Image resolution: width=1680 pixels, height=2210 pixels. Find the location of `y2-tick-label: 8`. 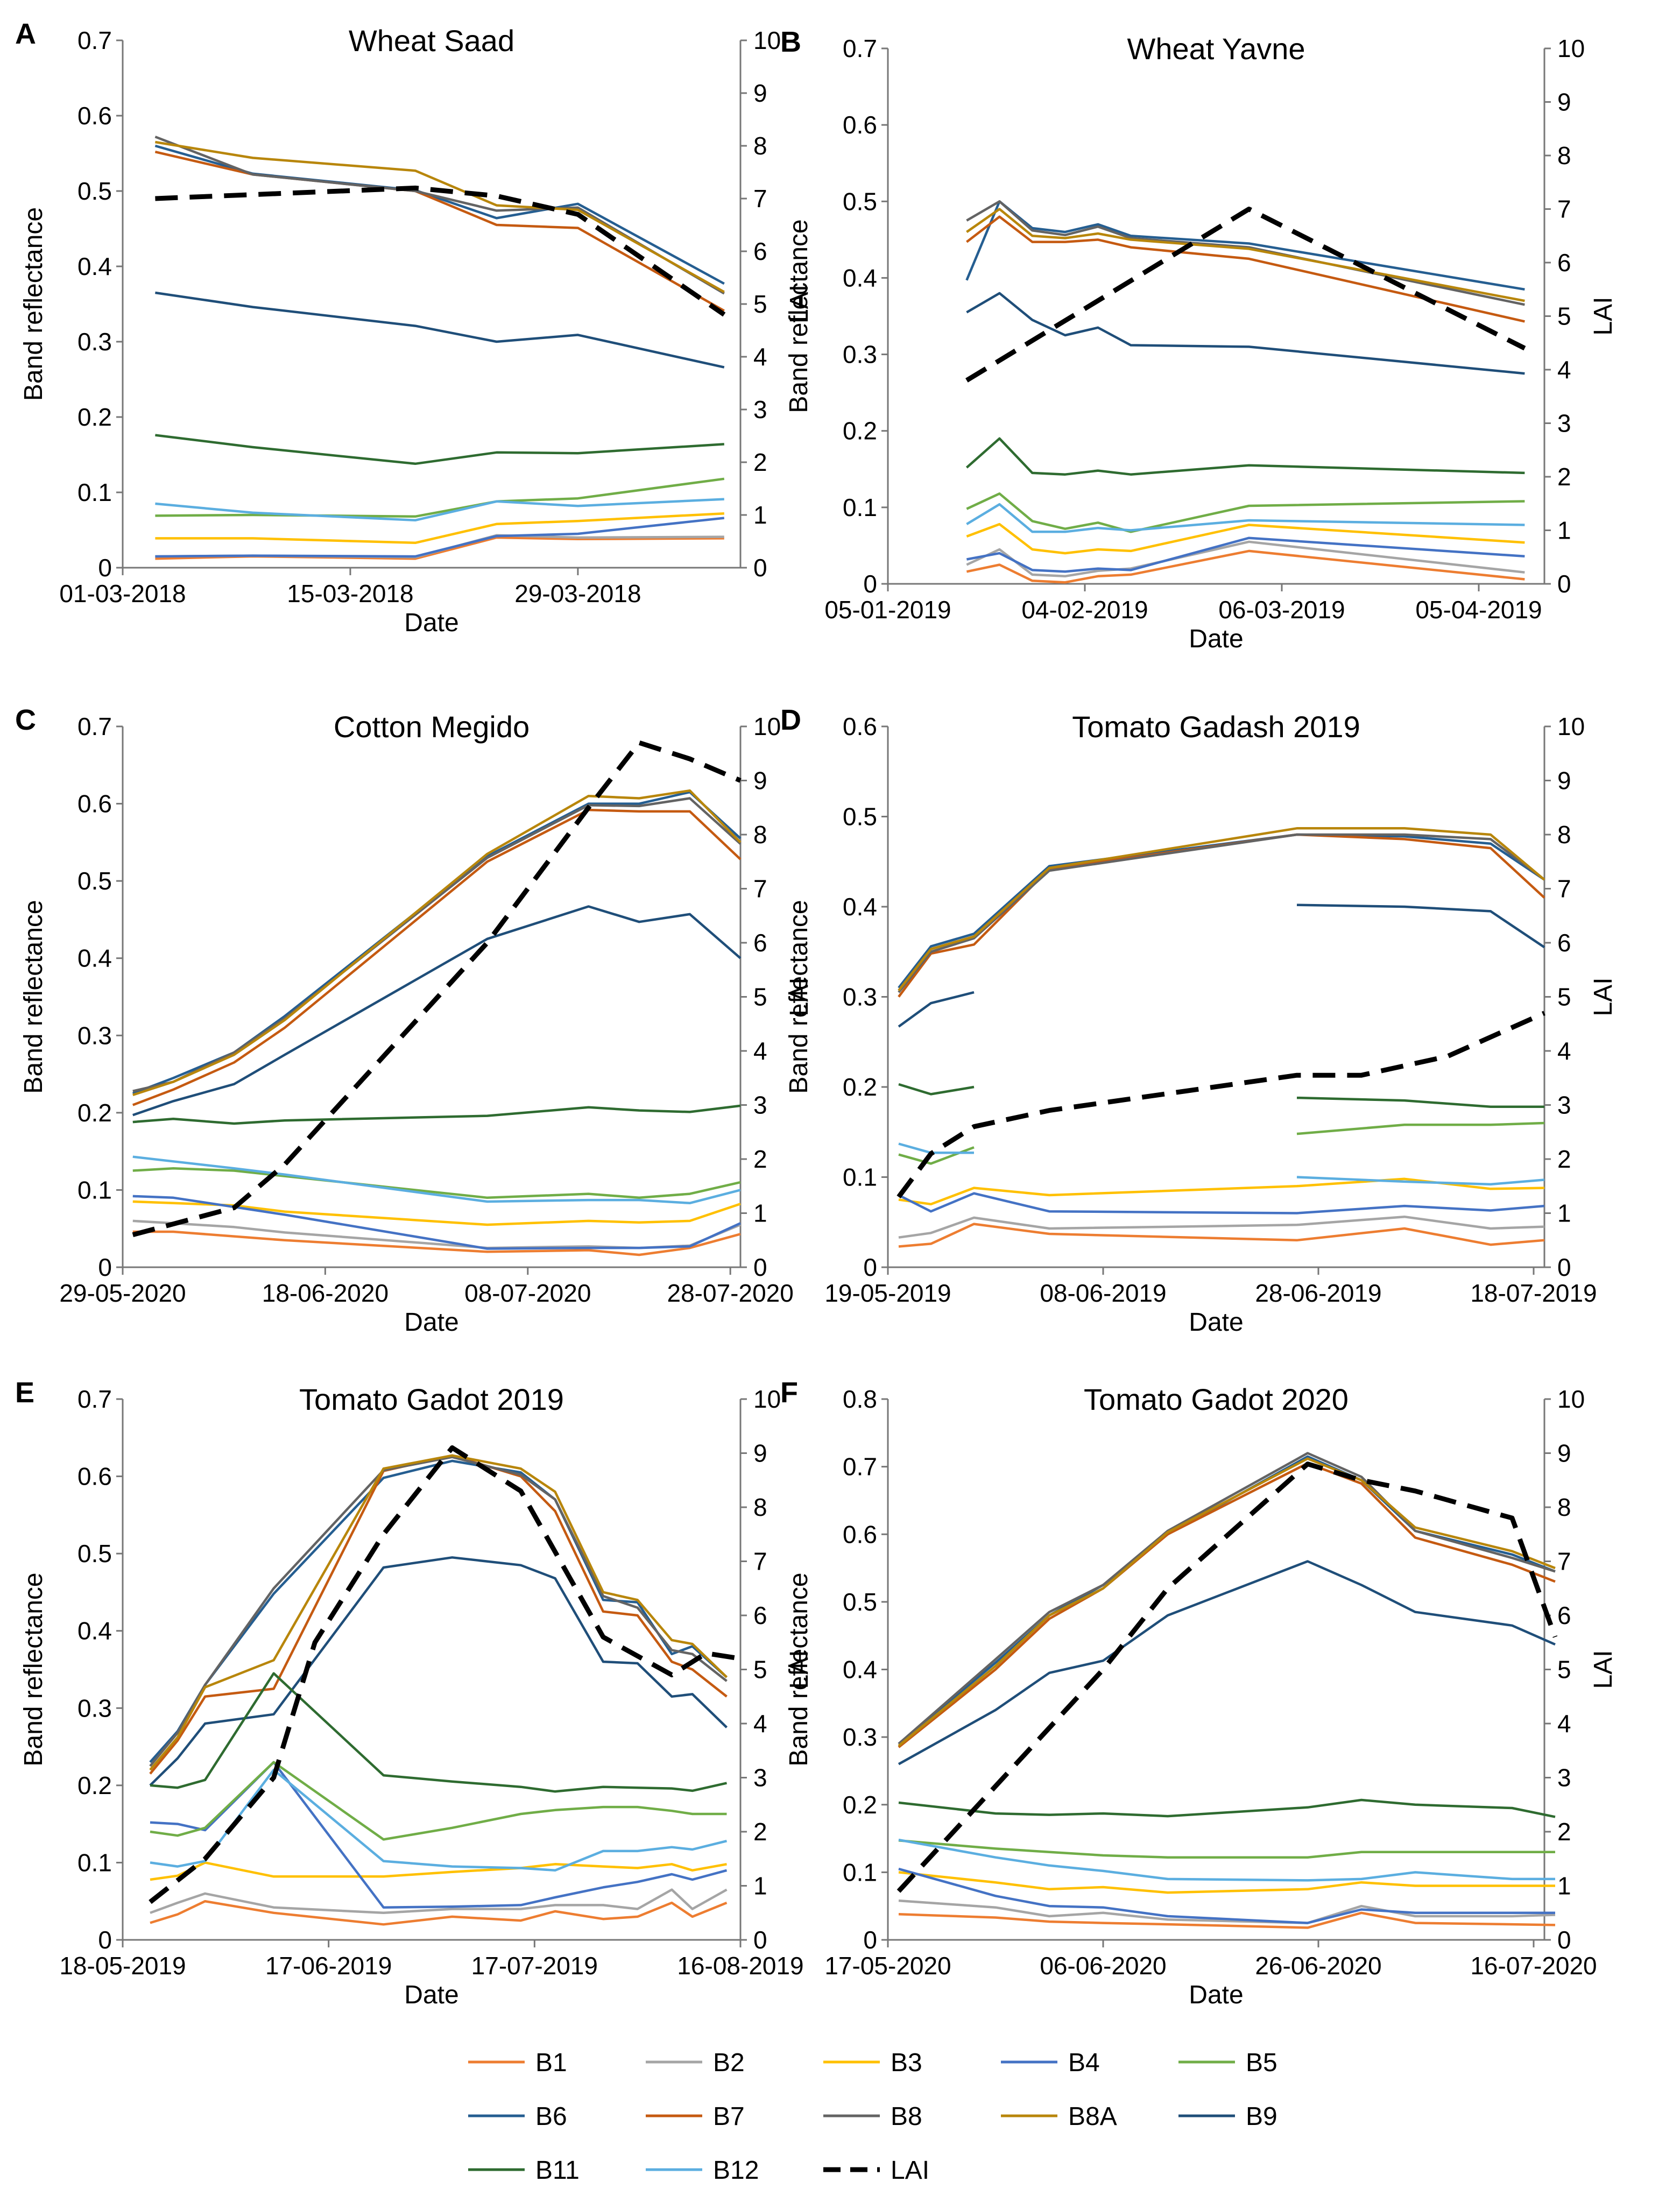

y2-tick-label: 8 is located at coordinates (760, 835).